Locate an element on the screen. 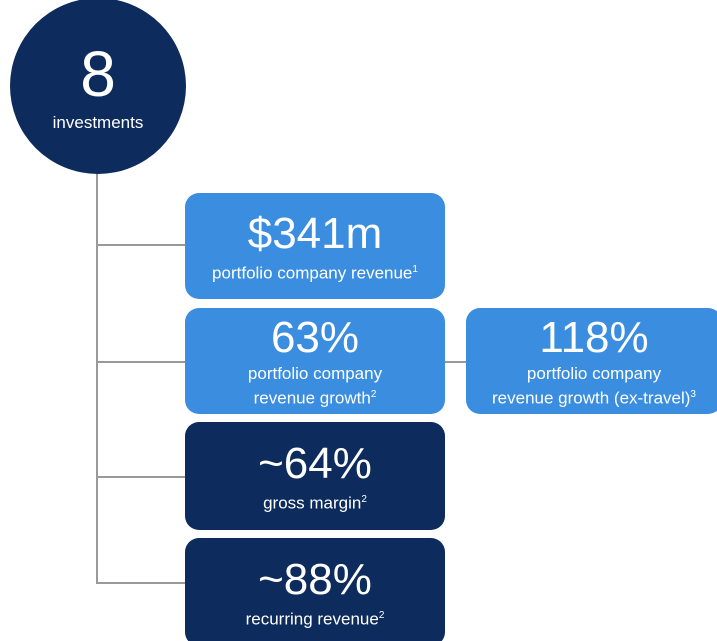 The image size is (717, 641). metric-label: revenue growth (ex-travel)3 is located at coordinates (594, 396).